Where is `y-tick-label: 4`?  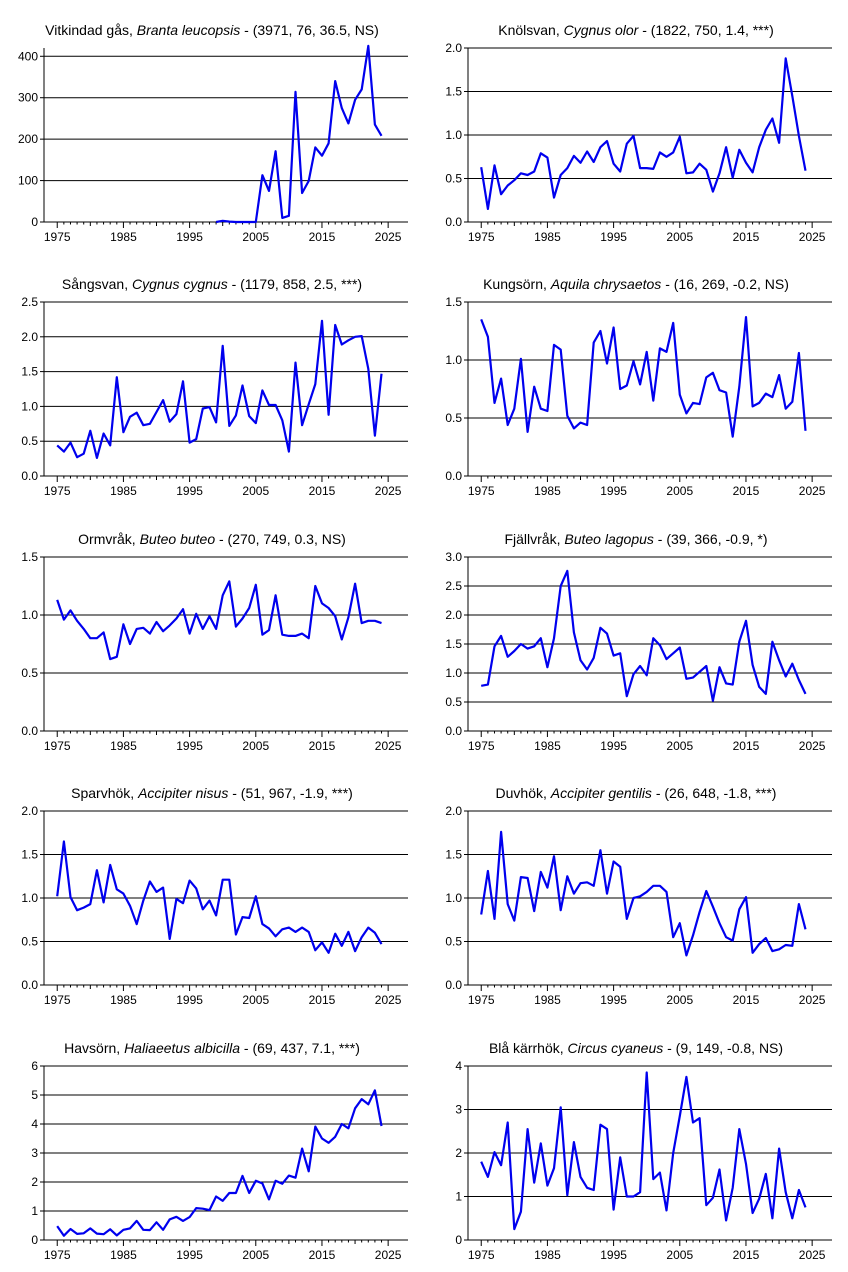
y-tick-label: 4 is located at coordinates (34, 1124).